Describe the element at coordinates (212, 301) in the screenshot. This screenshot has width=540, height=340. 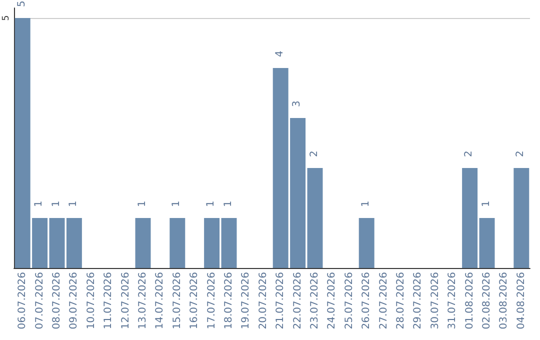
I see `x-tick-label: 17.07.2026` at that location.